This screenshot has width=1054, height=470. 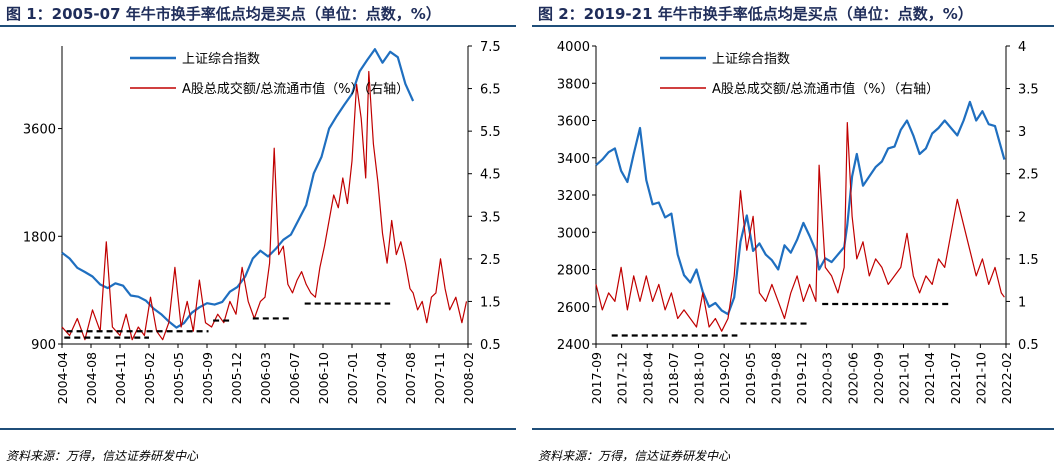 What do you see at coordinates (647, 378) in the screenshot?
I see `x-tick-label: 2018-04` at bounding box center [647, 378].